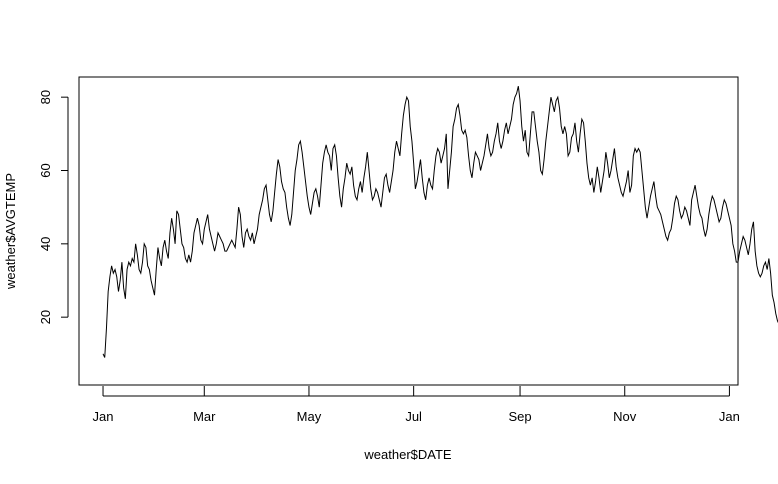 The width and height of the screenshot is (778, 484). I want to click on x-tick-label: Mar, so click(204, 416).